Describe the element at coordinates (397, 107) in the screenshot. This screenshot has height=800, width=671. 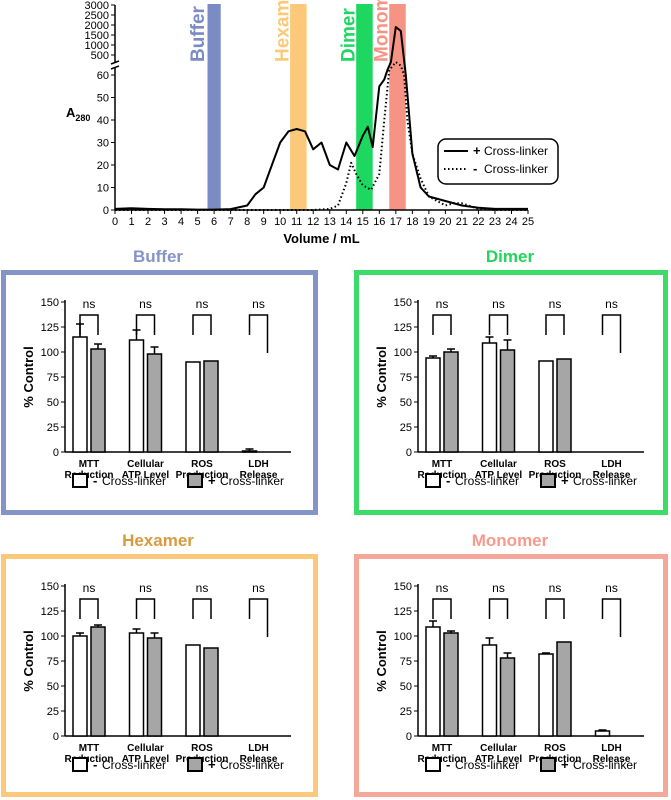
I see `fraction-band-monomer` at that location.